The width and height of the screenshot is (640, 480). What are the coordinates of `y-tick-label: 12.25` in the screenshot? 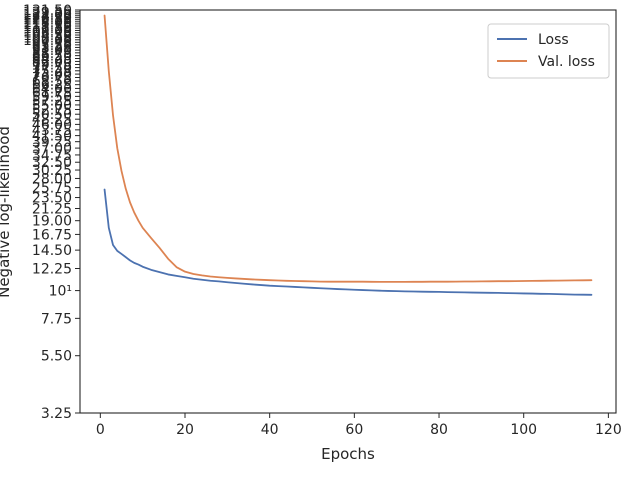 It's located at (52, 269).